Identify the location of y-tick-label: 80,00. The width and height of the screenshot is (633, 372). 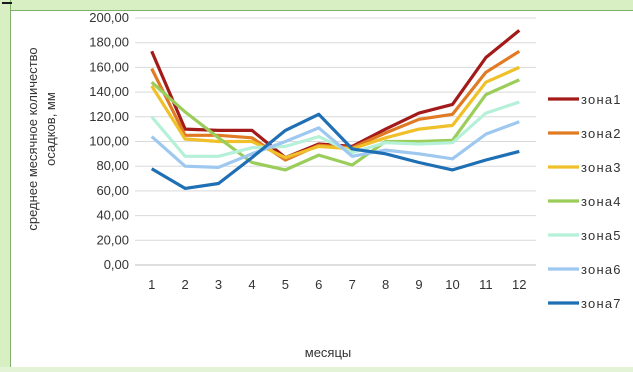
(112, 165).